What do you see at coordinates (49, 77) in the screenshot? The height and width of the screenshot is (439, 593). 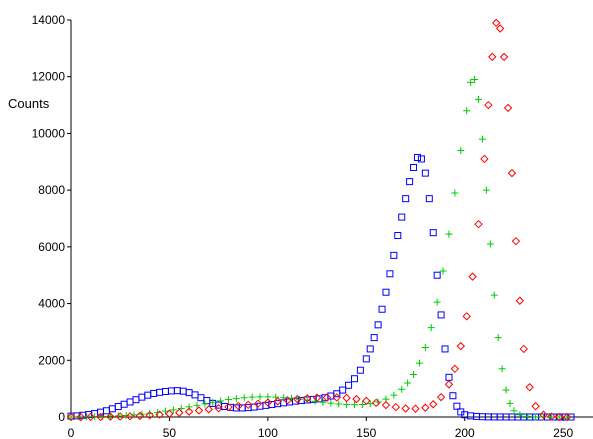 I see `y-tick-label: 12000` at bounding box center [49, 77].